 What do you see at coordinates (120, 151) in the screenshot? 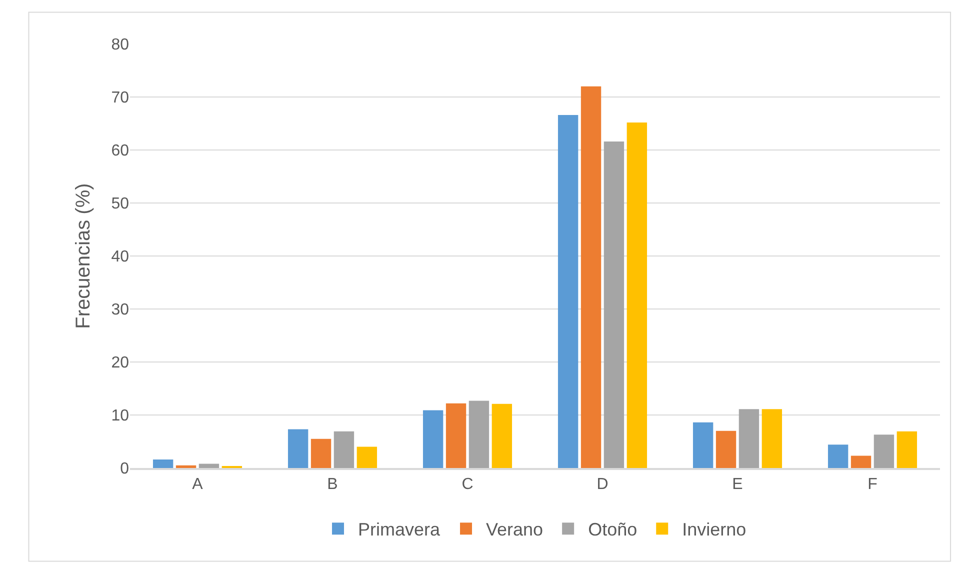
I see `y-tick-label: 60` at bounding box center [120, 151].